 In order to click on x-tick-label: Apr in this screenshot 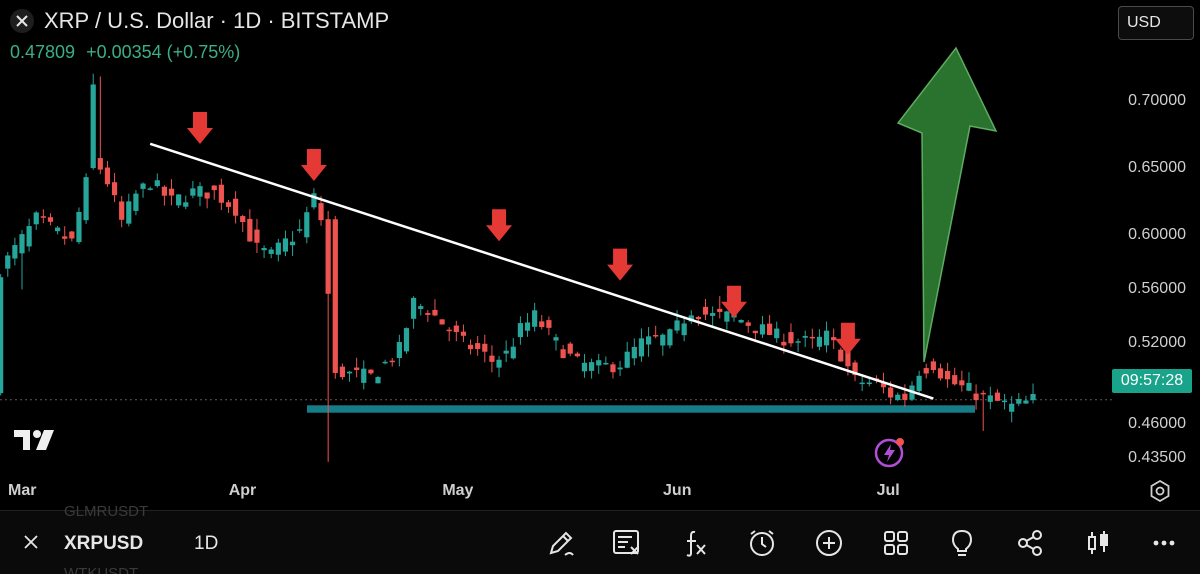, I will do `click(242, 490)`.